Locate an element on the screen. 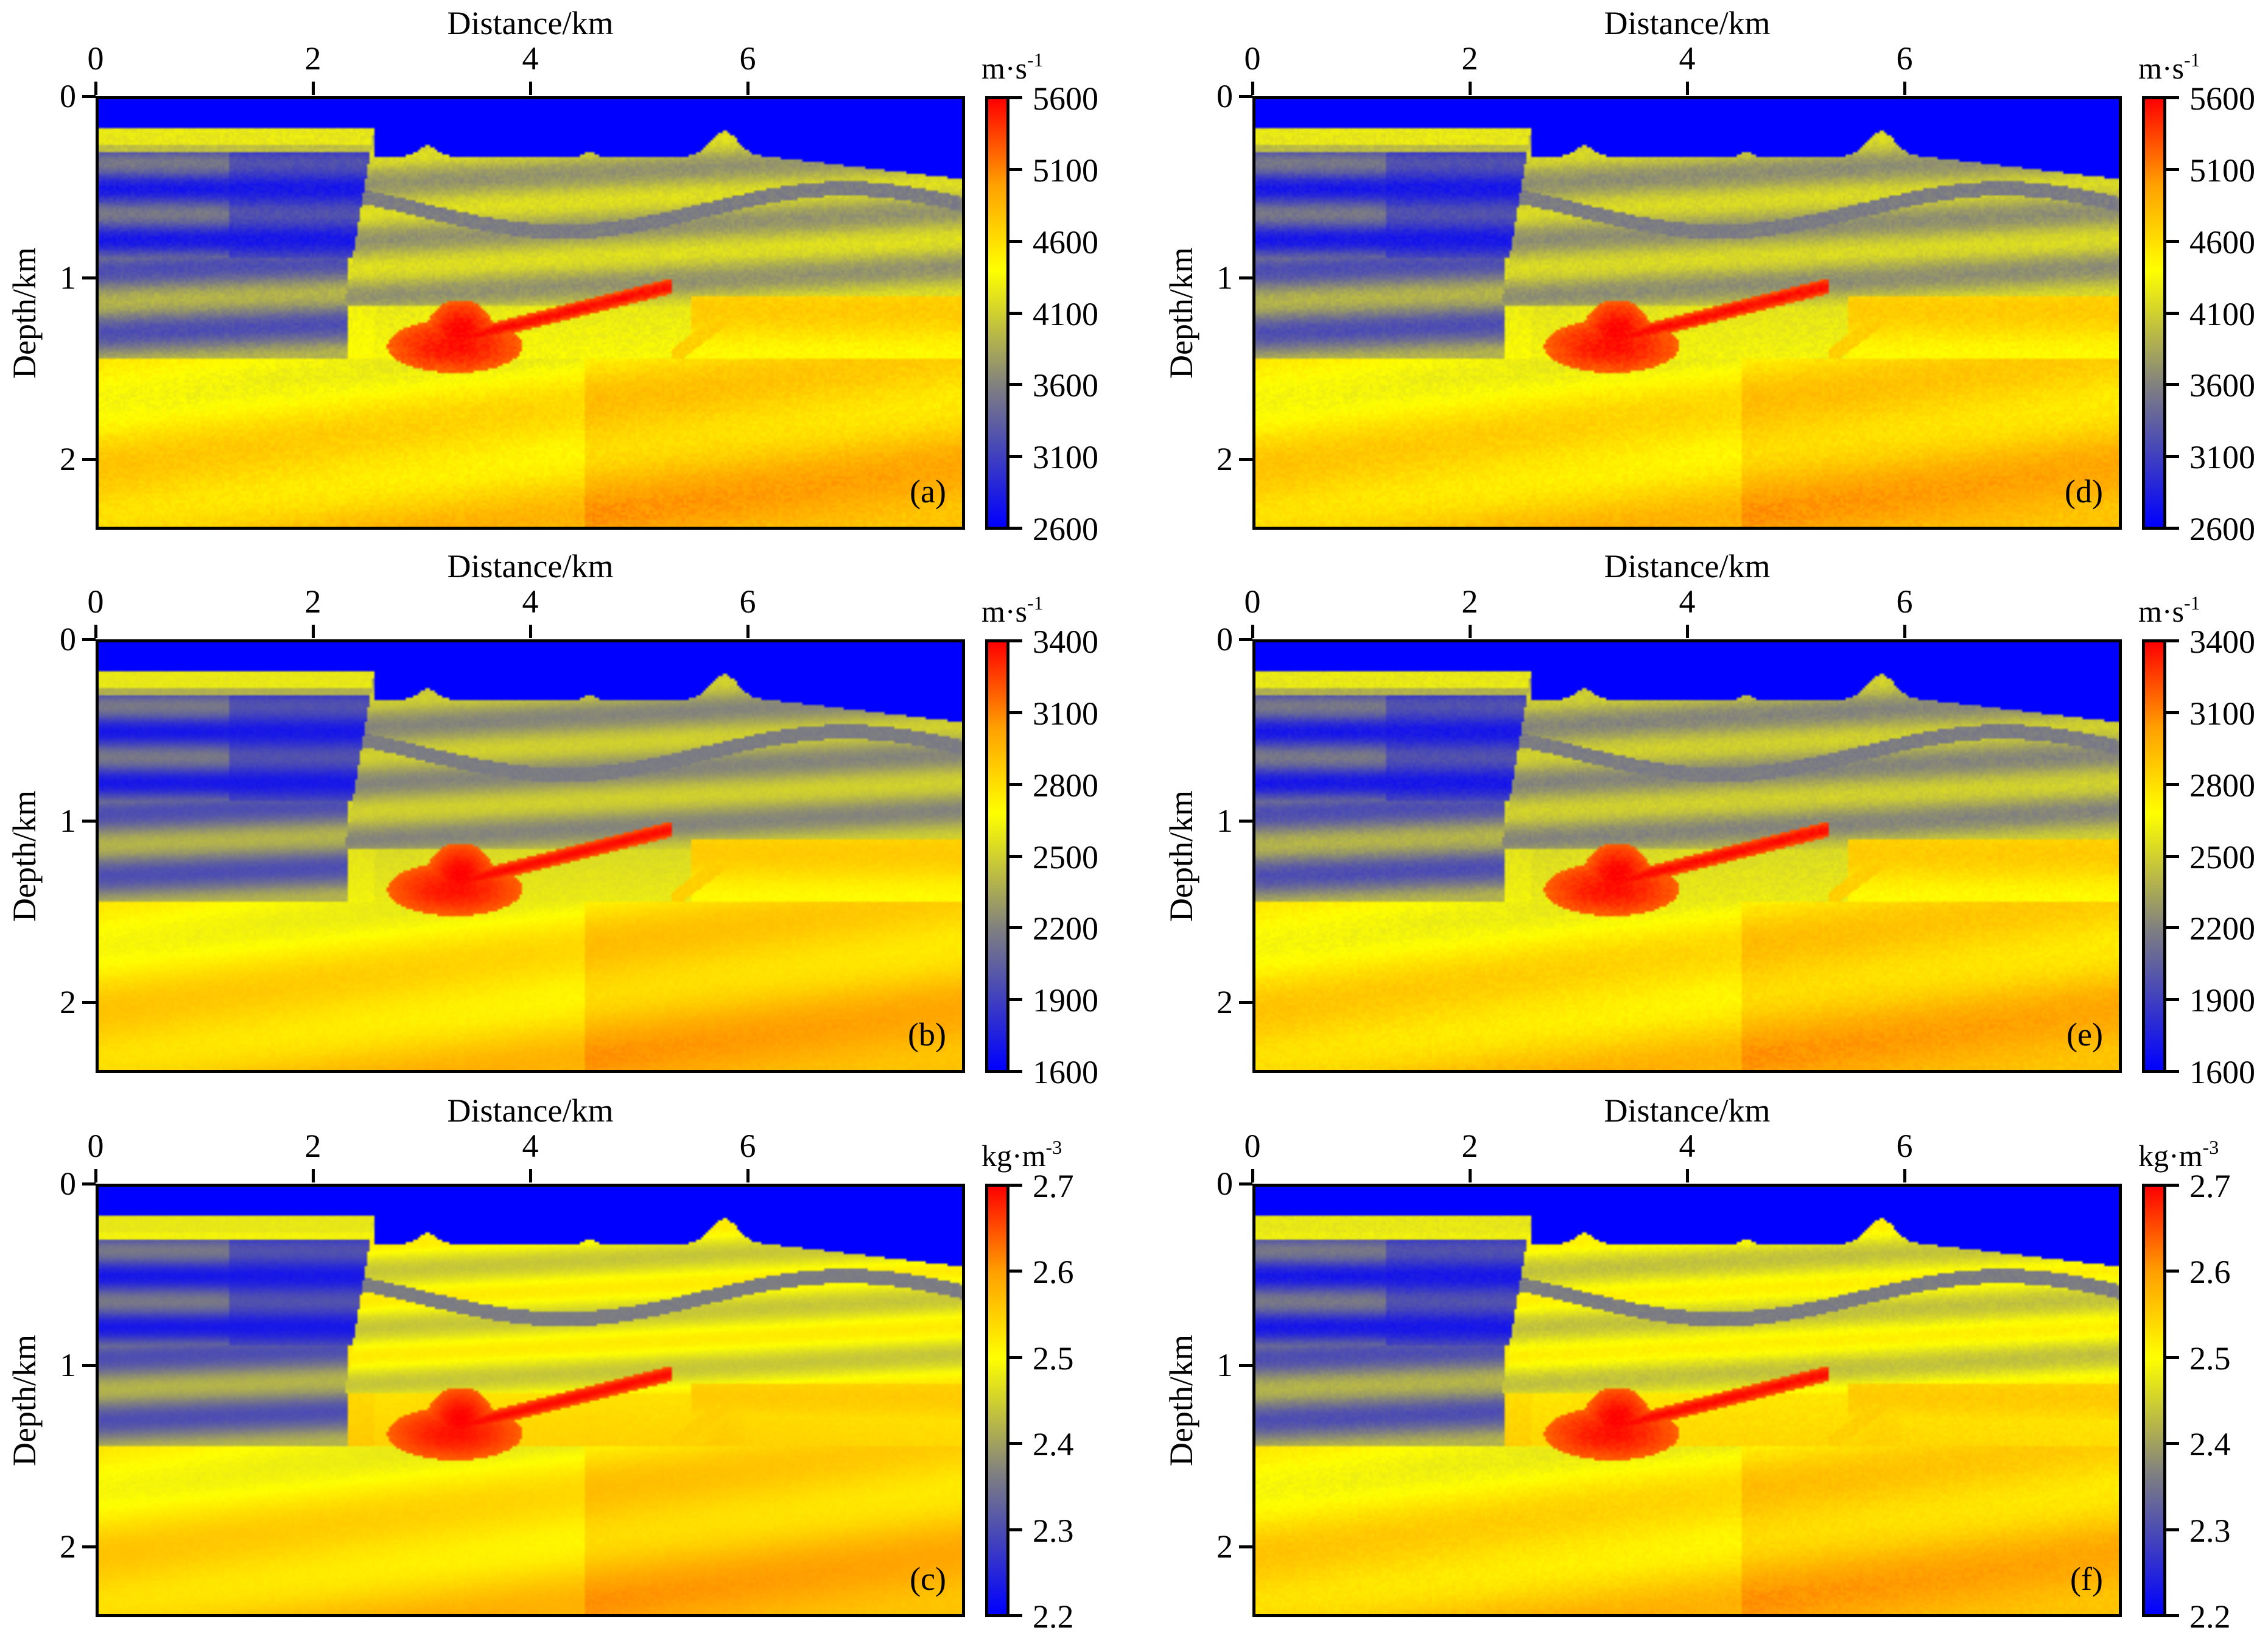  colorbar-tick-label: 2500 is located at coordinates (1065, 857).